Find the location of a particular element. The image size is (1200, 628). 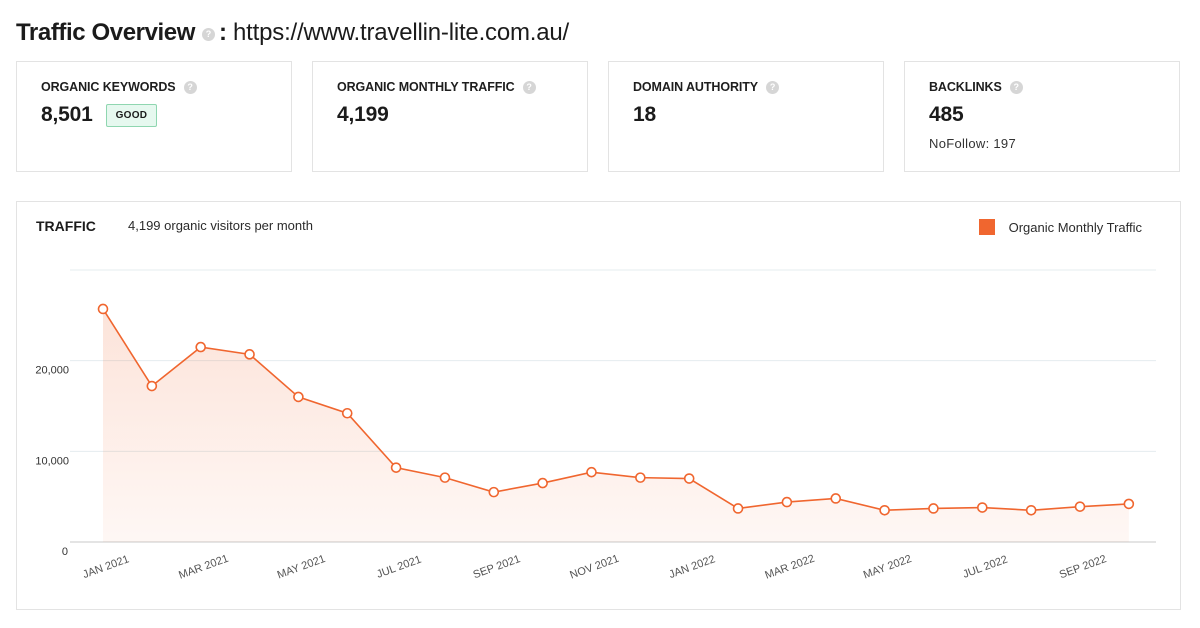

x-tick-label: MAR 2021 is located at coordinates (203, 567).